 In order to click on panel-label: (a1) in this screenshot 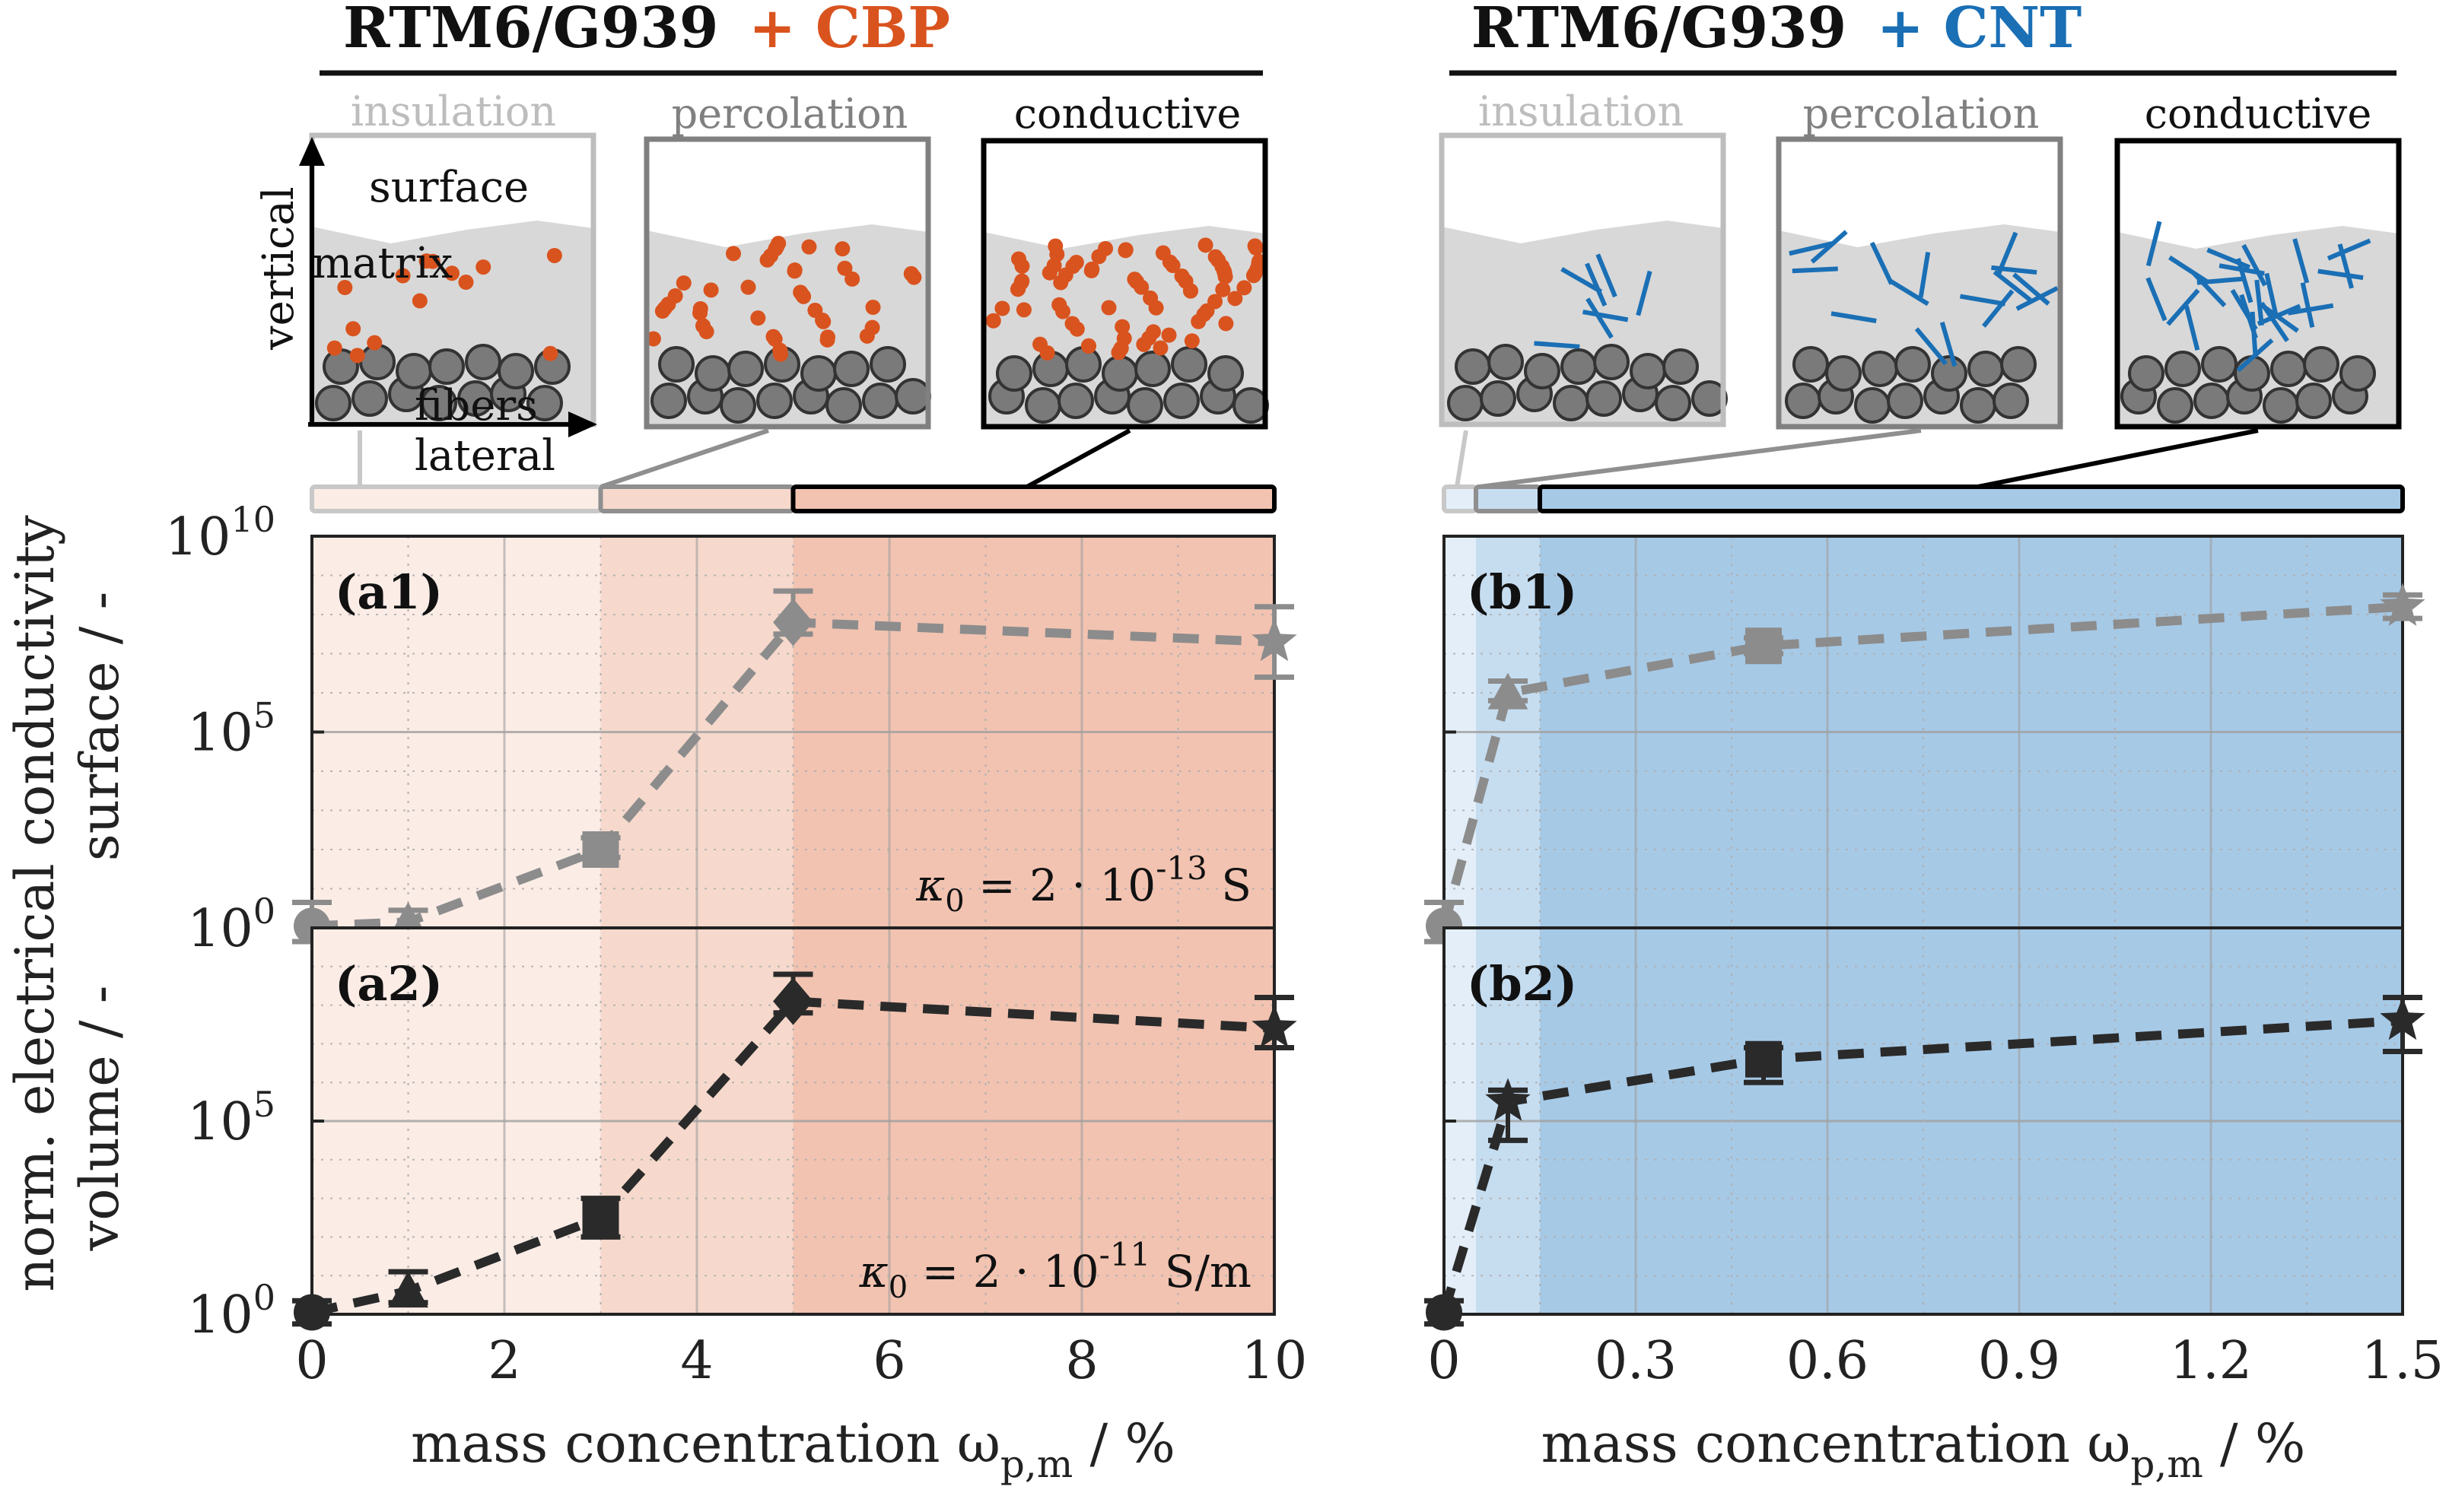, I will do `click(389, 592)`.